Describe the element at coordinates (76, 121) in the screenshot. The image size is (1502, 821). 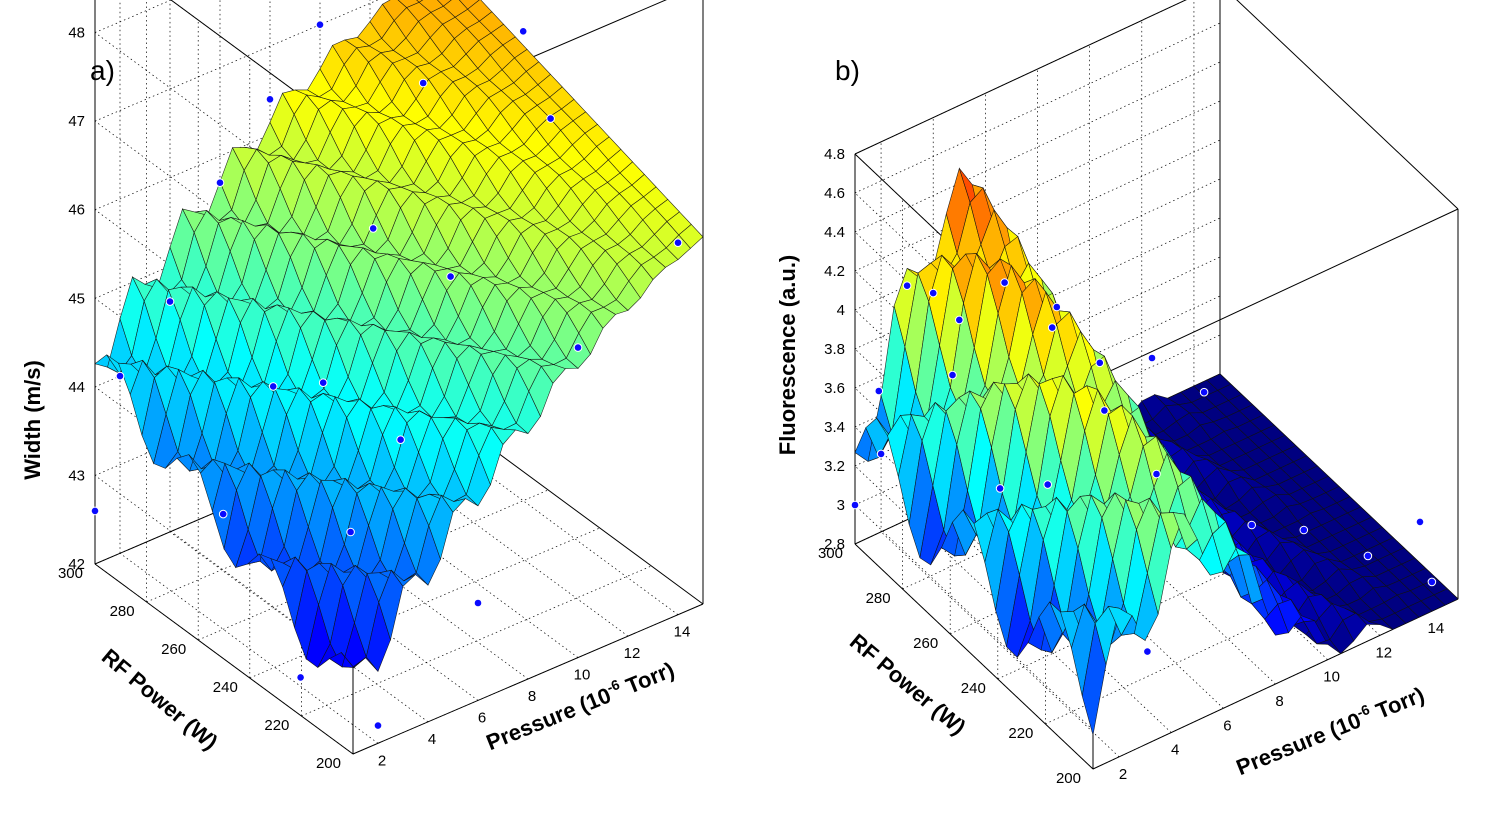
I see `panel-a-z-tick-label: 47` at that location.